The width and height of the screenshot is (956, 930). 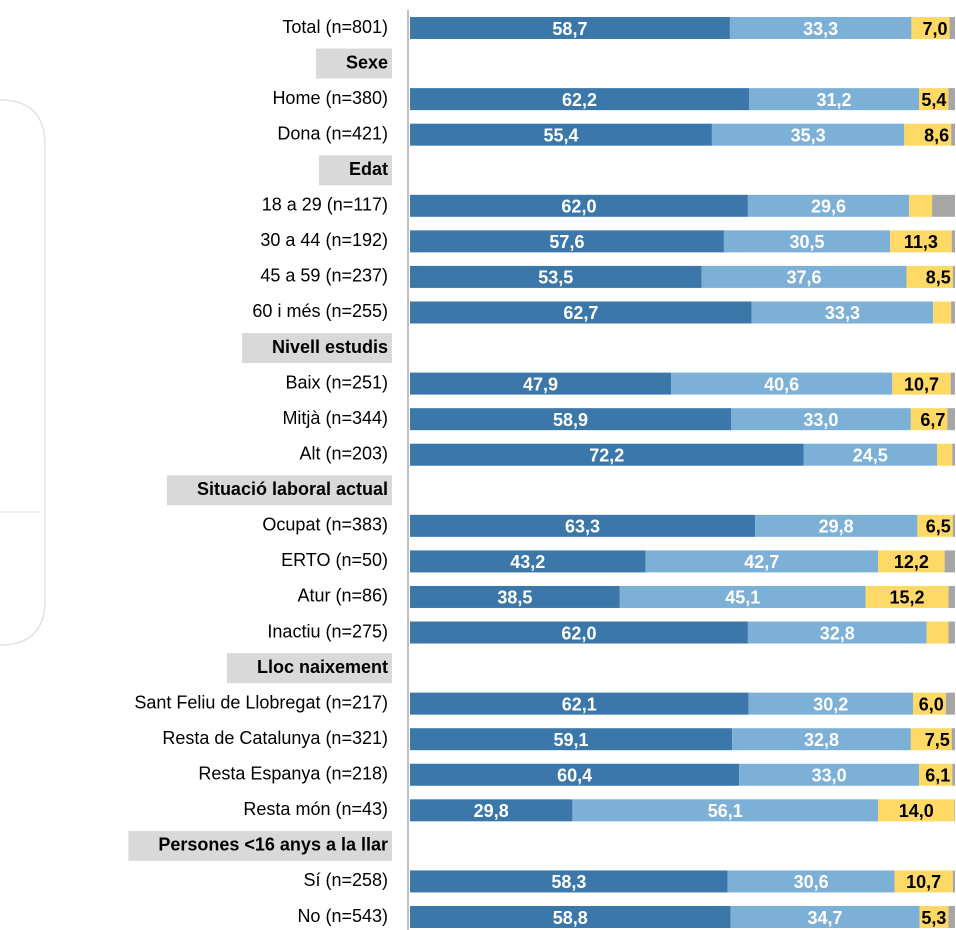 What do you see at coordinates (23, 372) in the screenshot?
I see `background-panel` at bounding box center [23, 372].